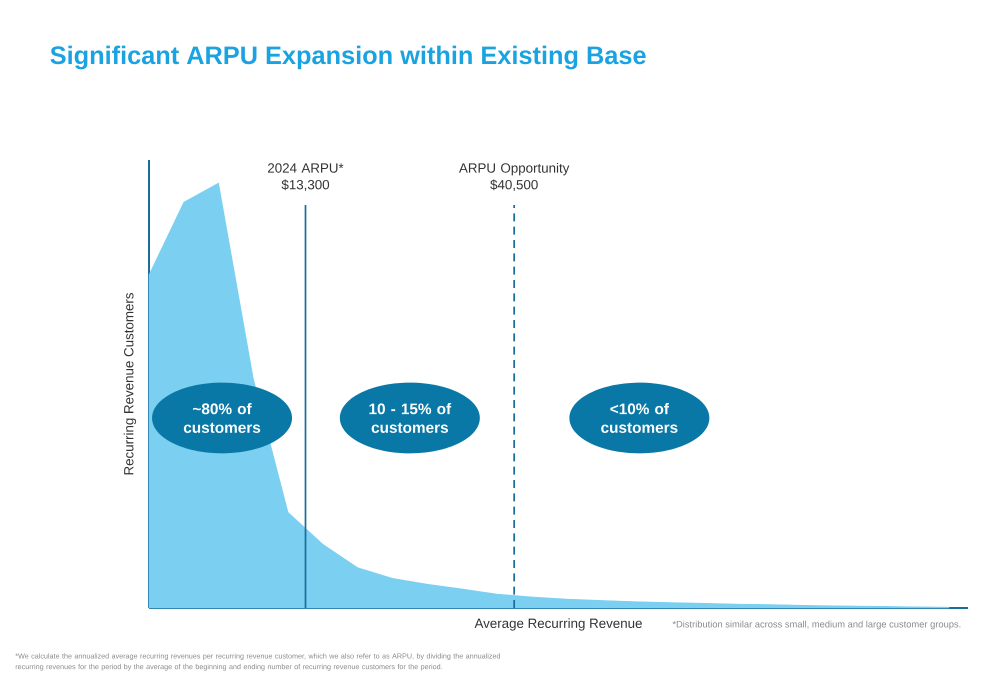 The width and height of the screenshot is (1000, 685). What do you see at coordinates (514, 176) in the screenshot?
I see `annotation: ARPU Opportunity $40,500` at bounding box center [514, 176].